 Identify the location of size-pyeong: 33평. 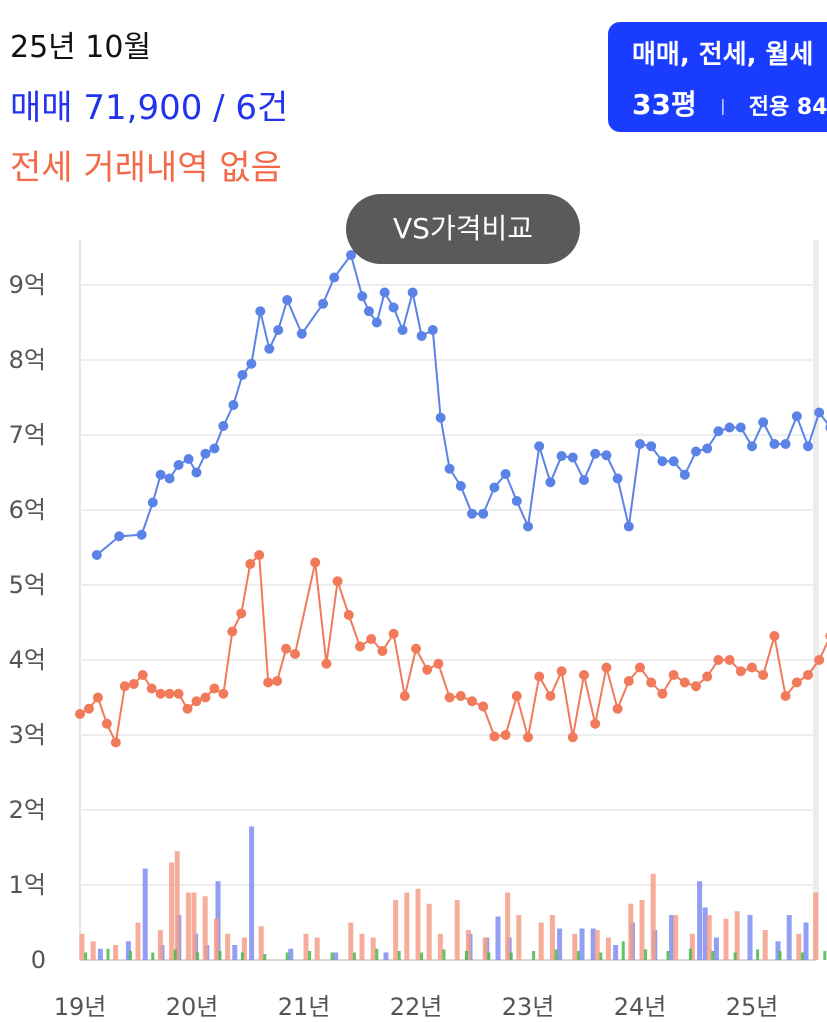
(664, 104).